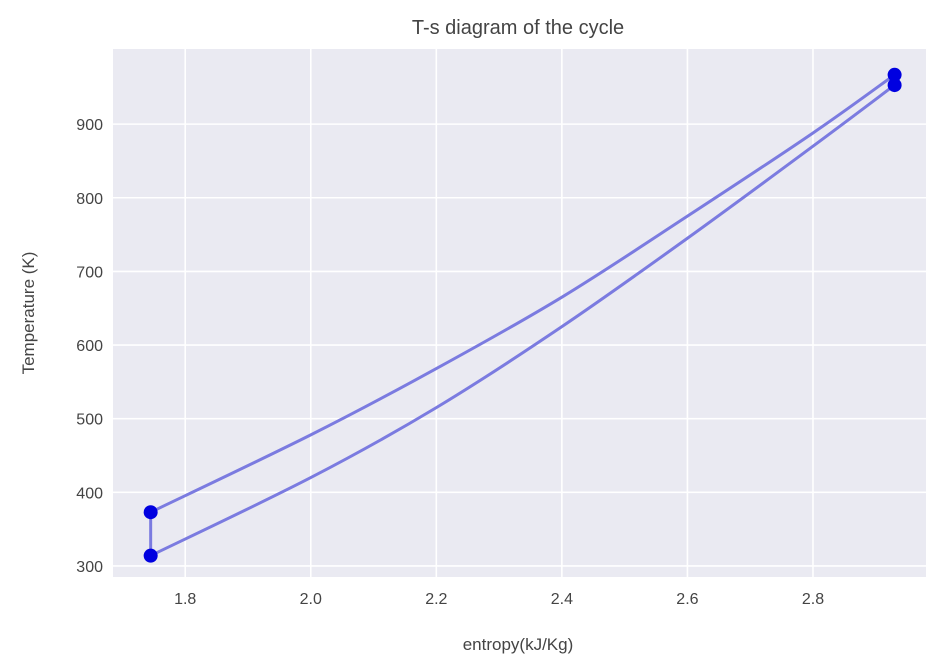  Describe the element at coordinates (311, 599) in the screenshot. I see `x-tick-label: 2.0` at that location.